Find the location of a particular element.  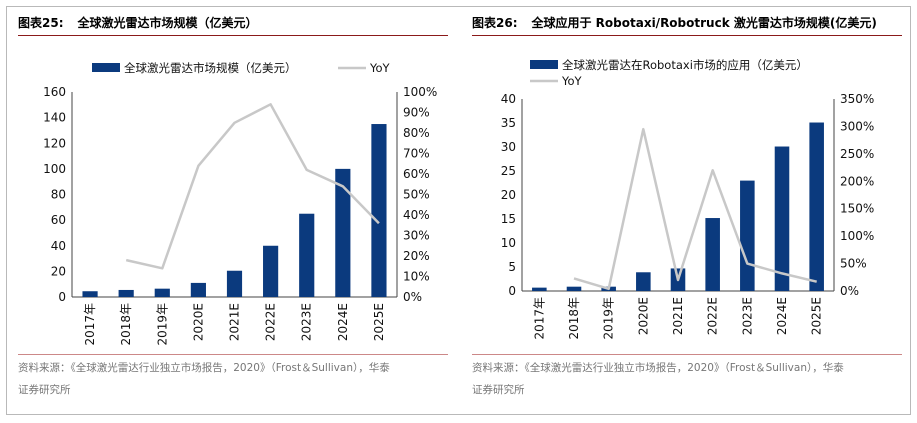

chart-title-text: 全球应用于 Robotaxi/Robotruck 激光雷达市场规模(亿美元) is located at coordinates (704, 23).